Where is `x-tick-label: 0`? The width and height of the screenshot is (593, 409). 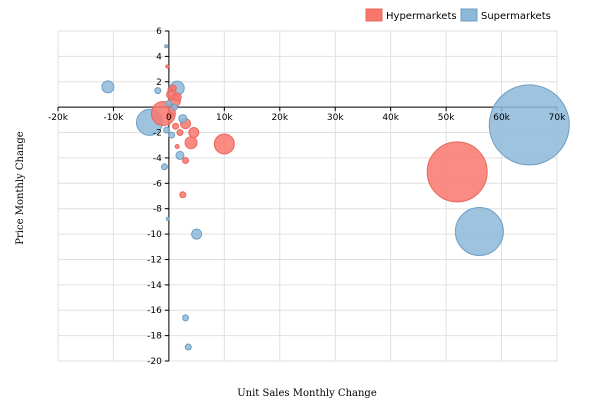 x-tick-label: 0 is located at coordinates (169, 118).